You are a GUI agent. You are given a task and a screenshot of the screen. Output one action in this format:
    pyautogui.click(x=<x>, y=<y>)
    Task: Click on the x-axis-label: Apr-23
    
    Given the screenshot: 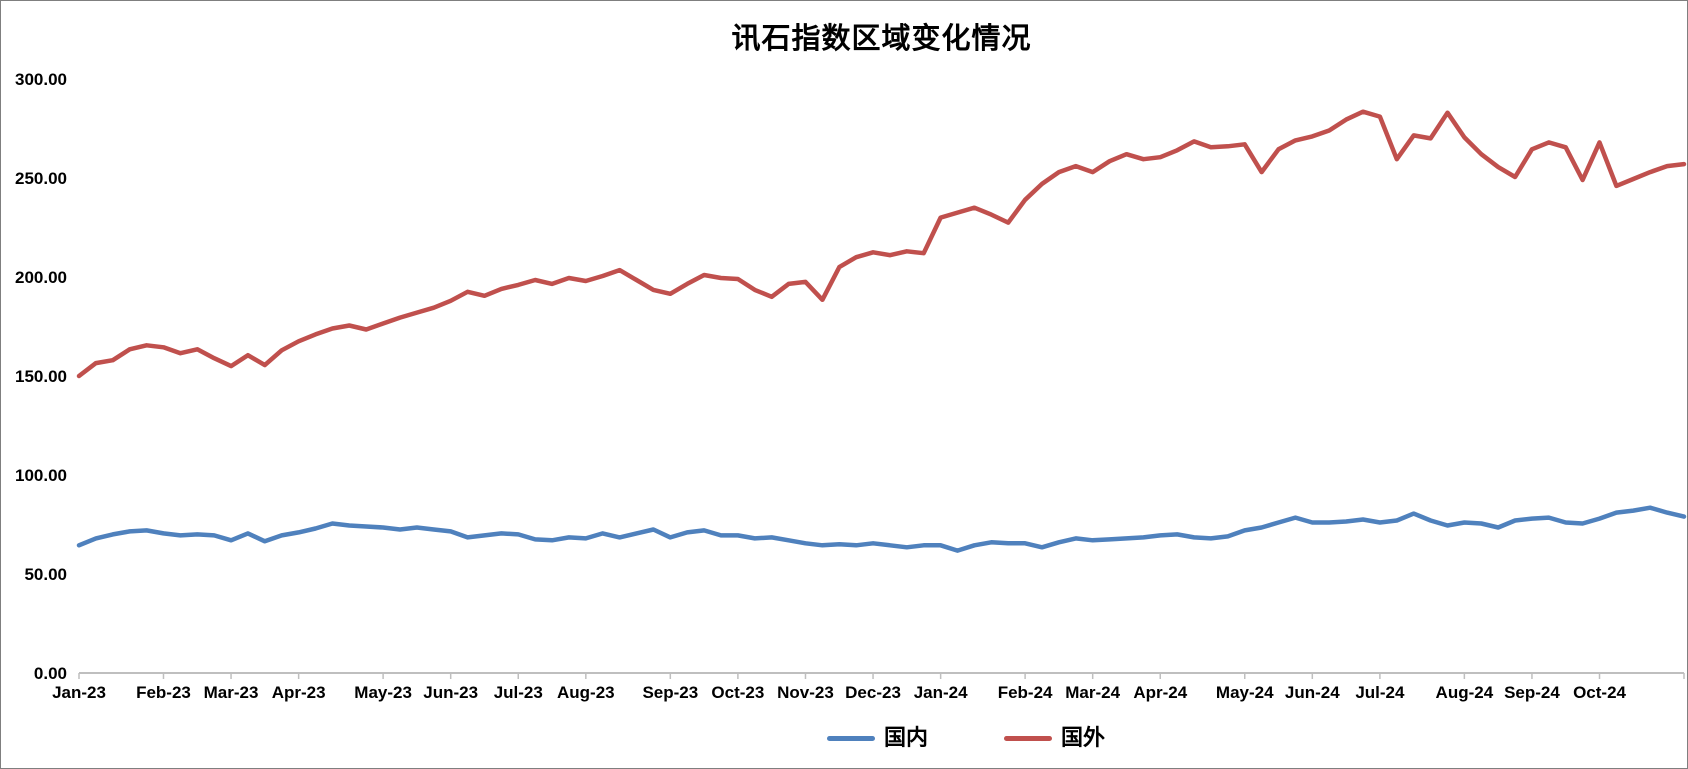 What is the action you would take?
    pyautogui.click(x=299, y=692)
    